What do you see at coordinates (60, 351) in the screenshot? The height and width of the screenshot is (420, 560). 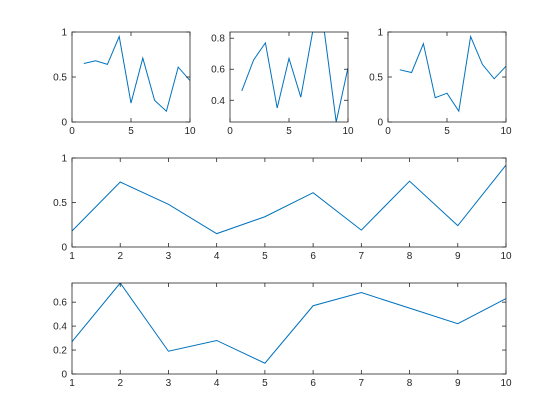 I see `y-tick-label: 0.2` at bounding box center [60, 351].